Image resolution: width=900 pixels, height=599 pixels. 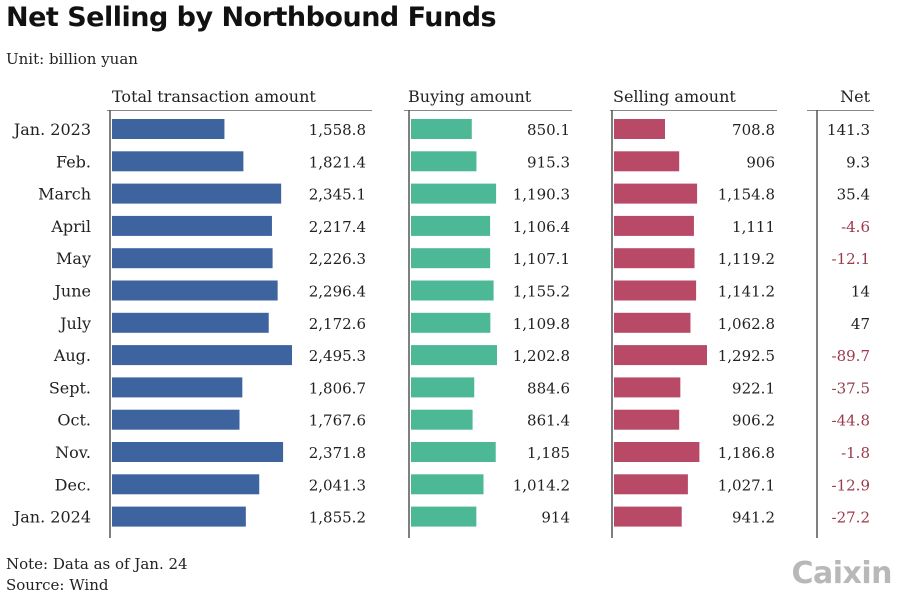 I want to click on category-label: Feb., so click(x=73, y=161).